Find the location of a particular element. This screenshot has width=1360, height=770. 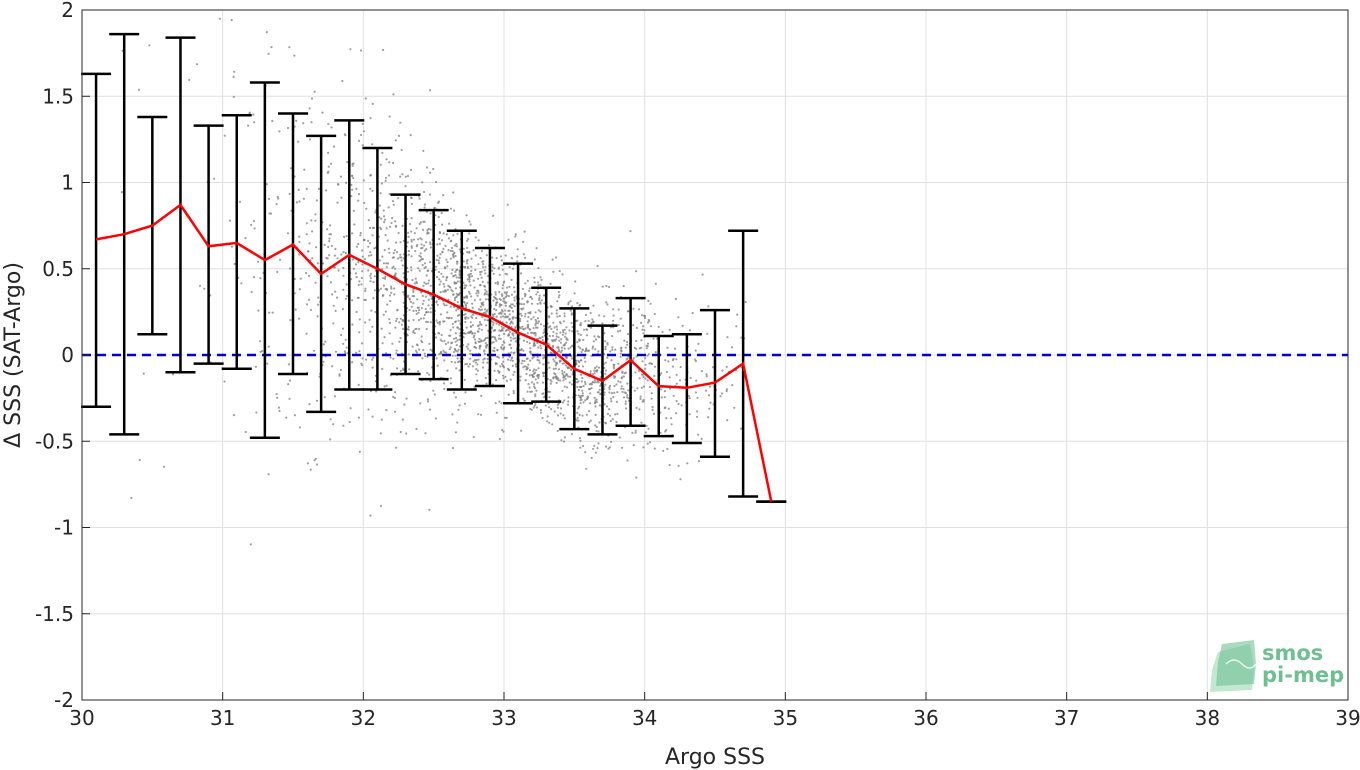

error-bar is located at coordinates (630, 361).